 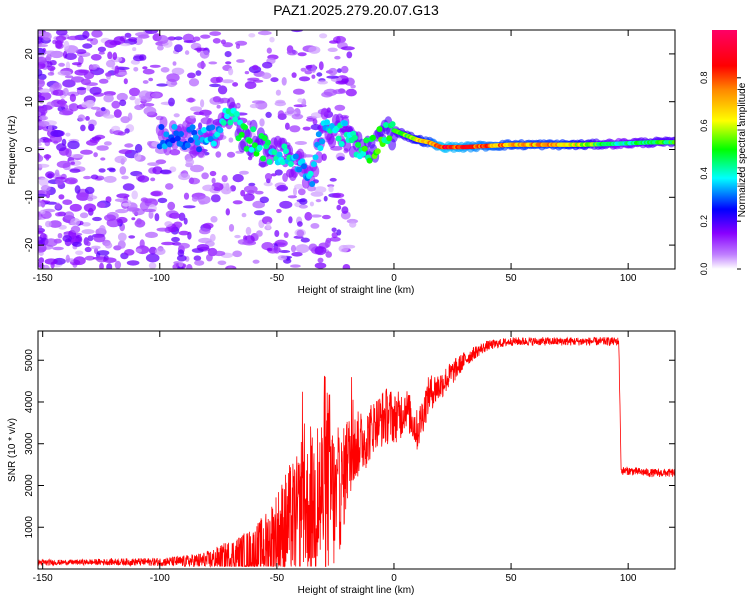 I want to click on colorbar-axis: 0.0 0.2 0.4 0.6 0.8, so click(x=720, y=173).